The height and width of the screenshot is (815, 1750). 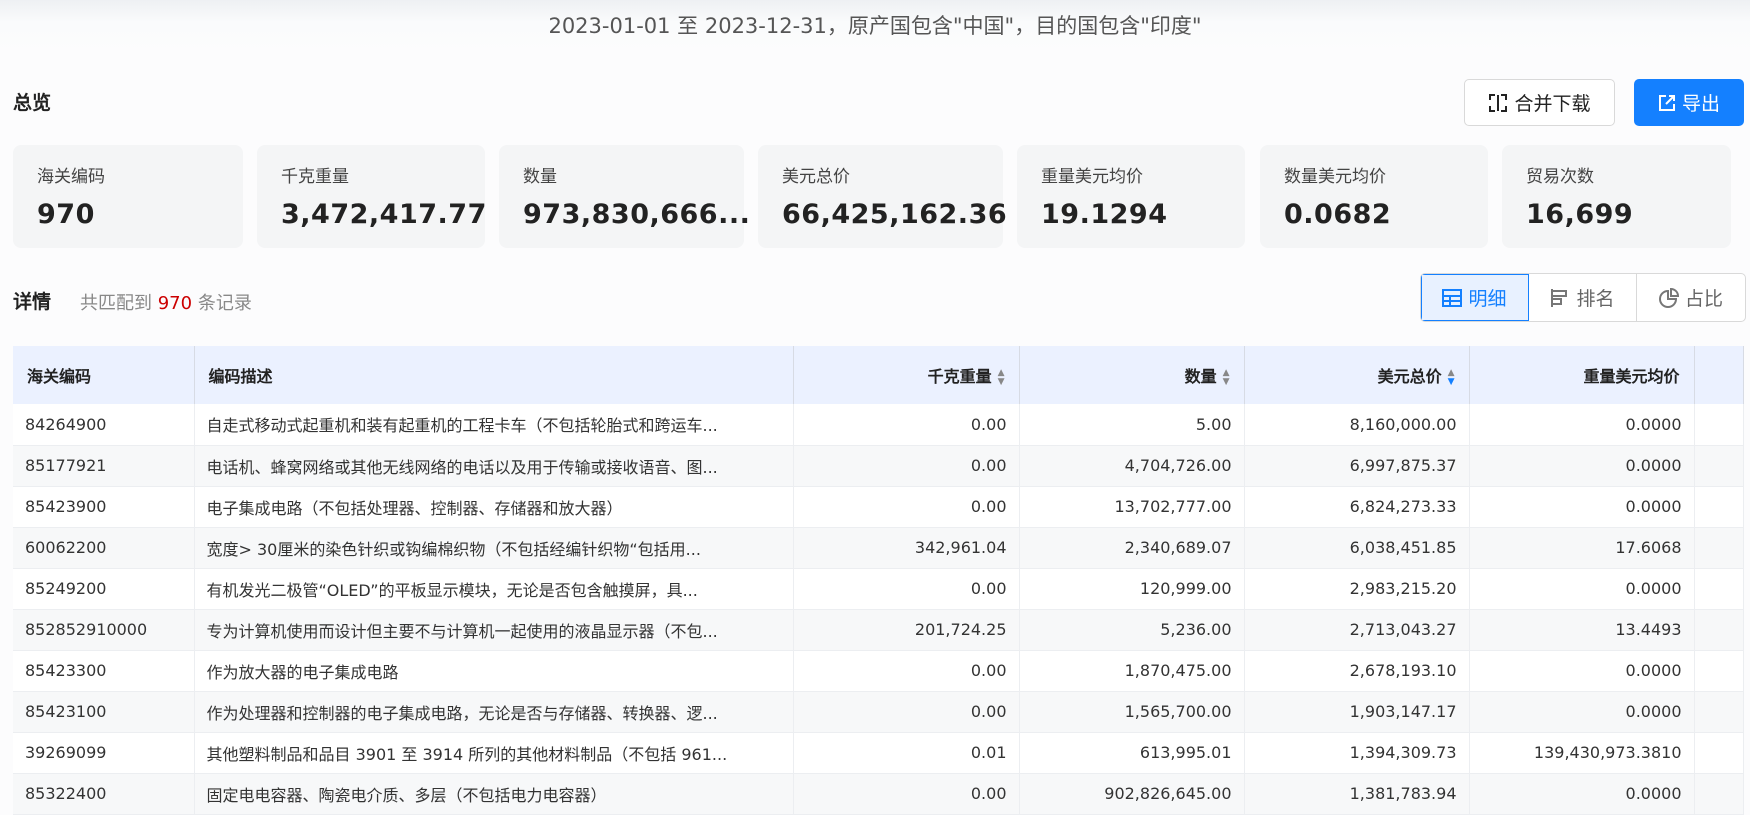 I want to click on column-header-description: 编码描述, so click(x=494, y=375).